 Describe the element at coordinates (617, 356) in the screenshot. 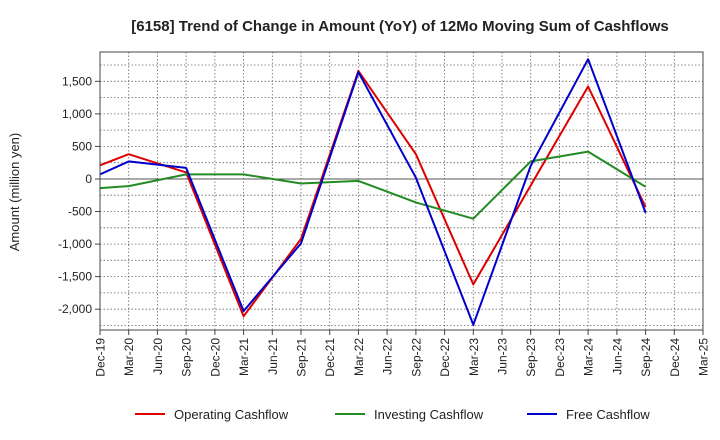

I see `x-tick-label: Jun-24` at that location.